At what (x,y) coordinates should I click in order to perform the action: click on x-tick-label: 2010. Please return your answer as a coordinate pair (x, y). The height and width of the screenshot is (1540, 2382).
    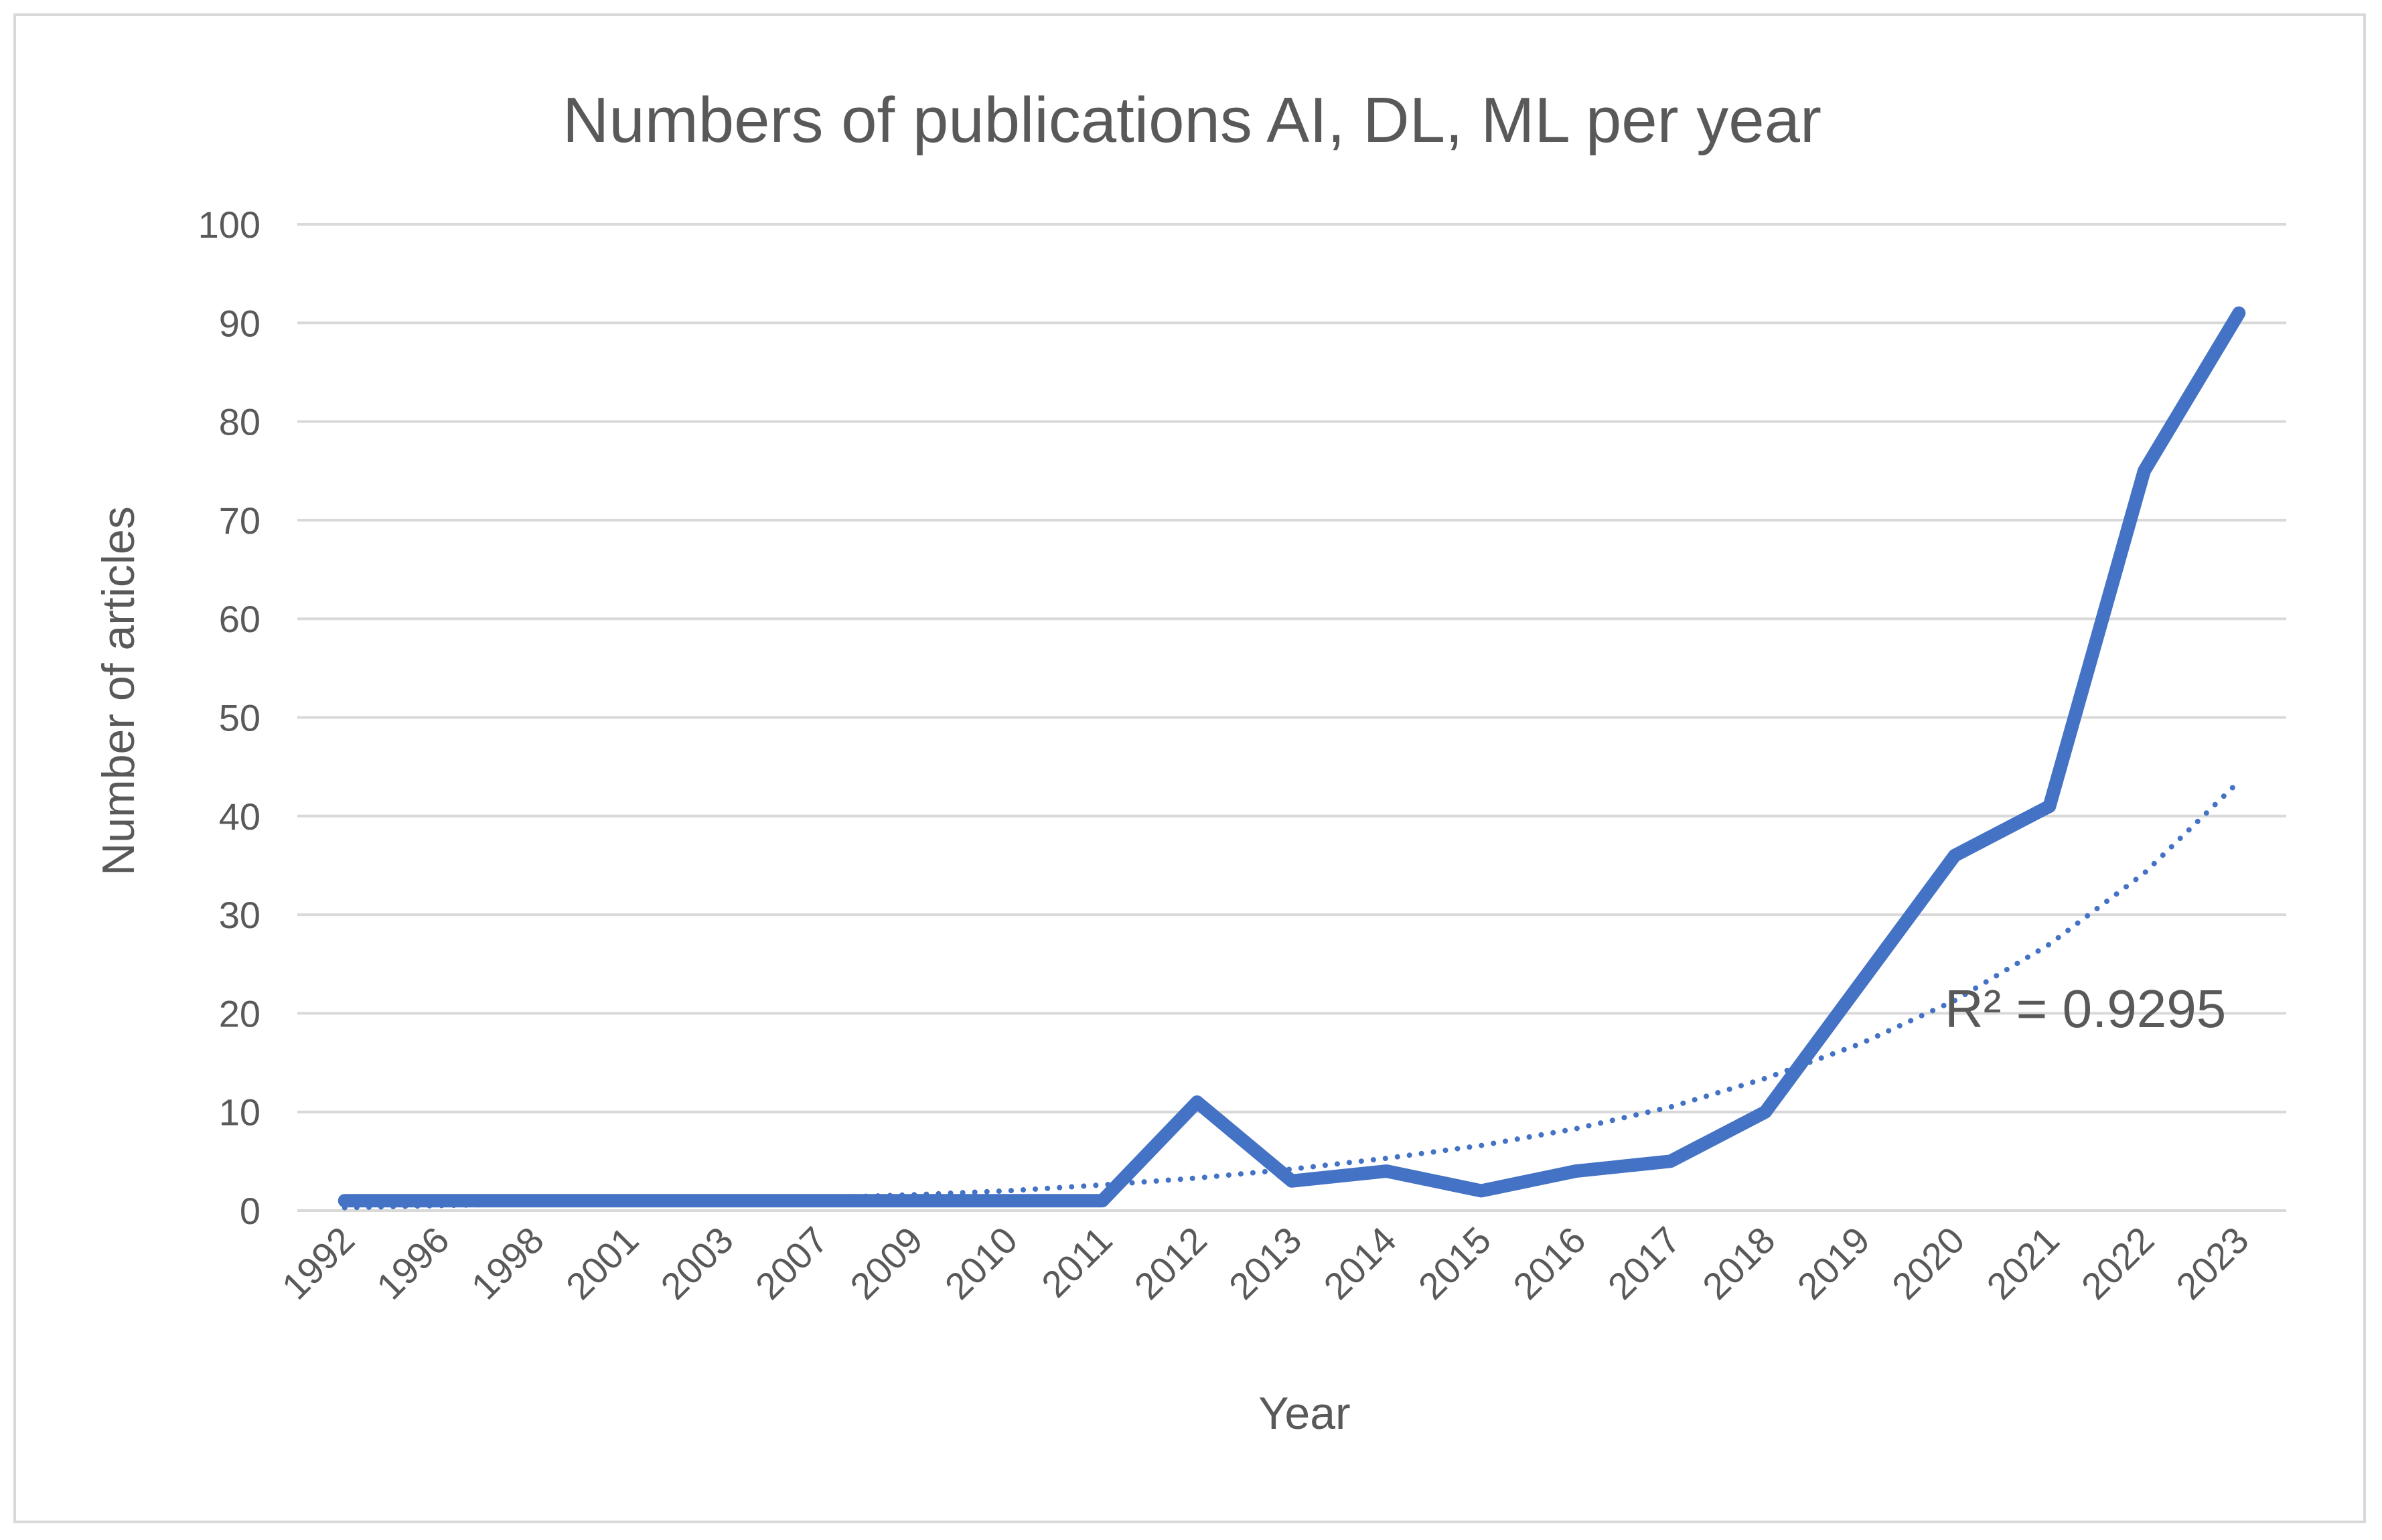
    Looking at the image, I should click on (981, 1263).